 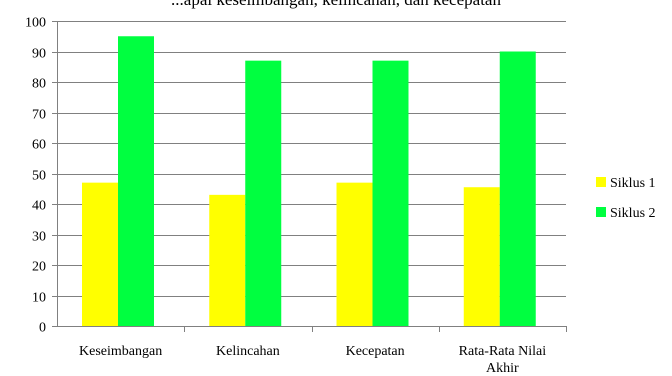 What do you see at coordinates (375, 351) in the screenshot?
I see `x-tick-label: Kecepatan` at bounding box center [375, 351].